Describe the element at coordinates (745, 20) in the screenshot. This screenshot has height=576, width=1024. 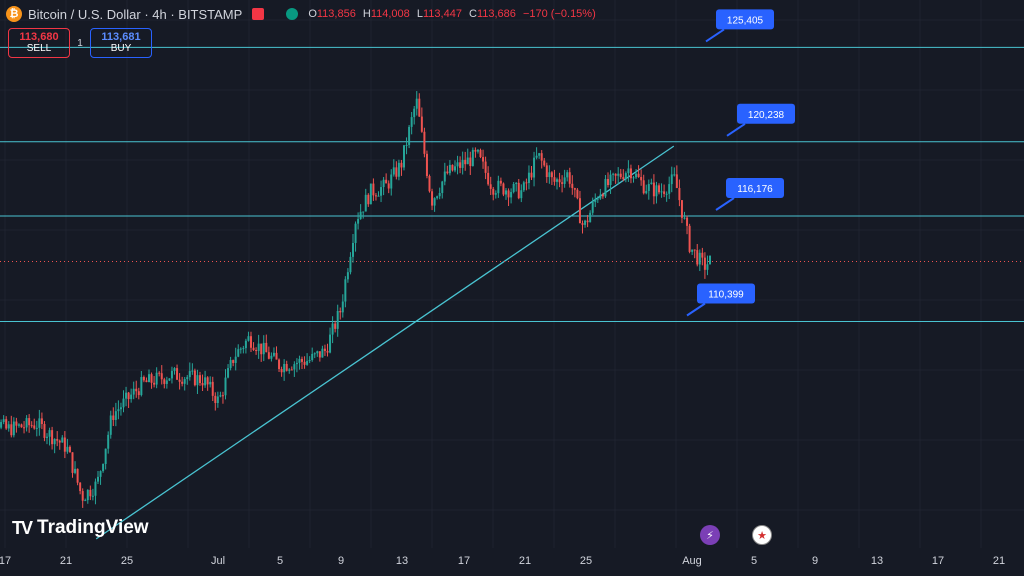
I see `price-callout-text: 125,405` at that location.